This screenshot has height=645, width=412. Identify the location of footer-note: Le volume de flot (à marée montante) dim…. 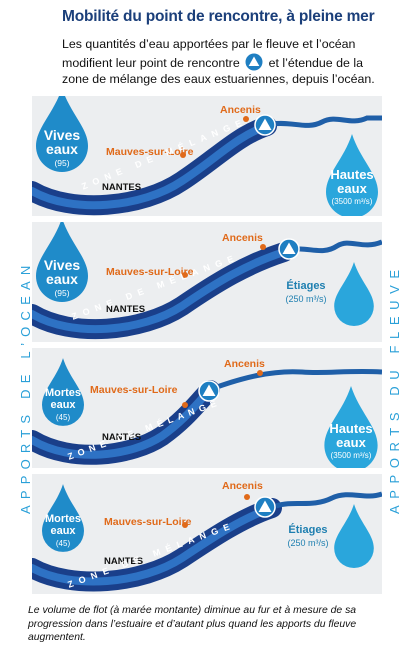
(192, 624).